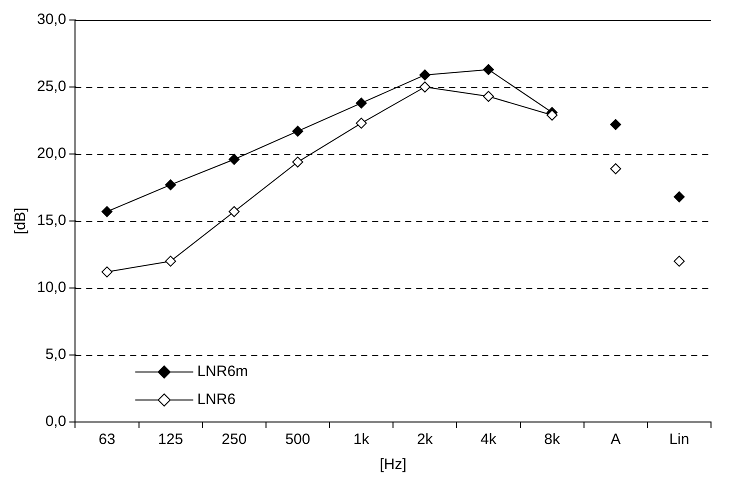 The height and width of the screenshot is (486, 729). I want to click on x-tick-label: 2k, so click(425, 439).